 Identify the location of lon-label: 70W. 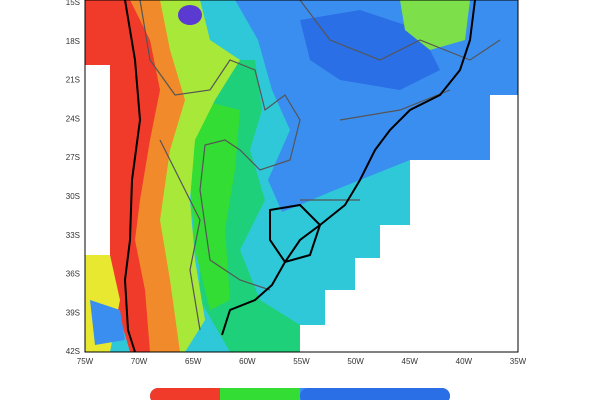
(139, 361).